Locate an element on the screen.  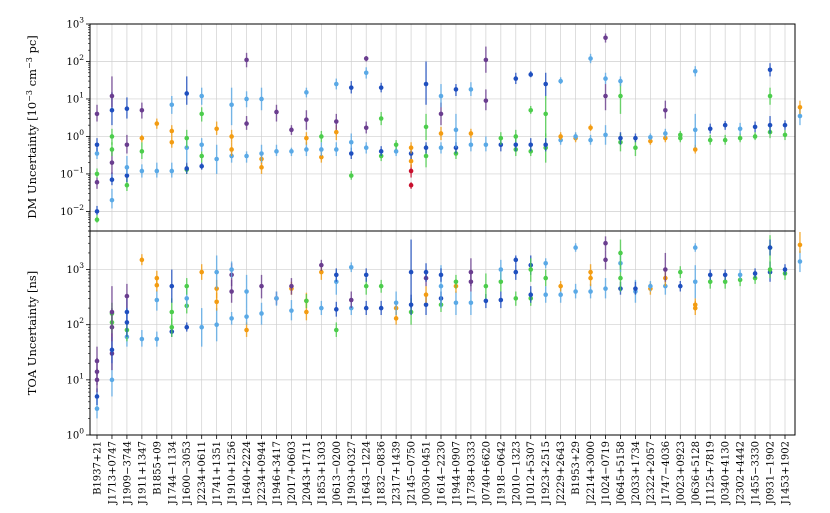
toa-tick-label: 10³ is located at coordinates (75, 268).